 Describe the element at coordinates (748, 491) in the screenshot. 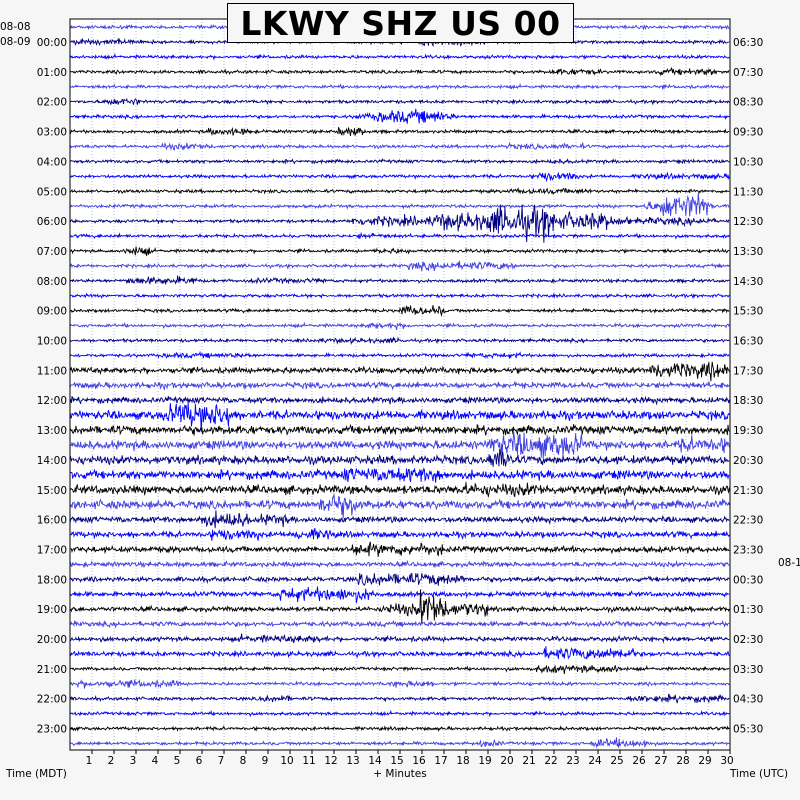

I see `right-time-label-15: 21:30` at that location.